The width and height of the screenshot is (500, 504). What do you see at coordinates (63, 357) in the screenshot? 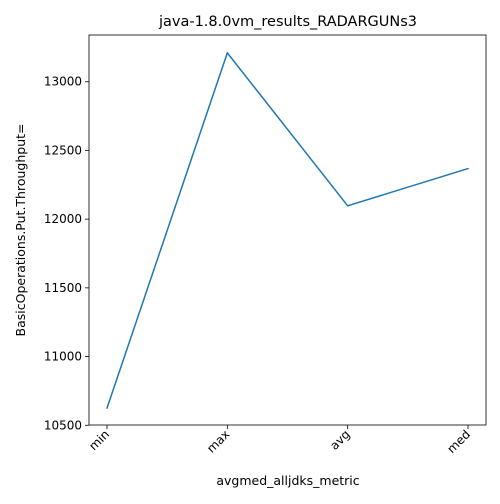
I see `y-tick-label: 11000` at bounding box center [63, 357].